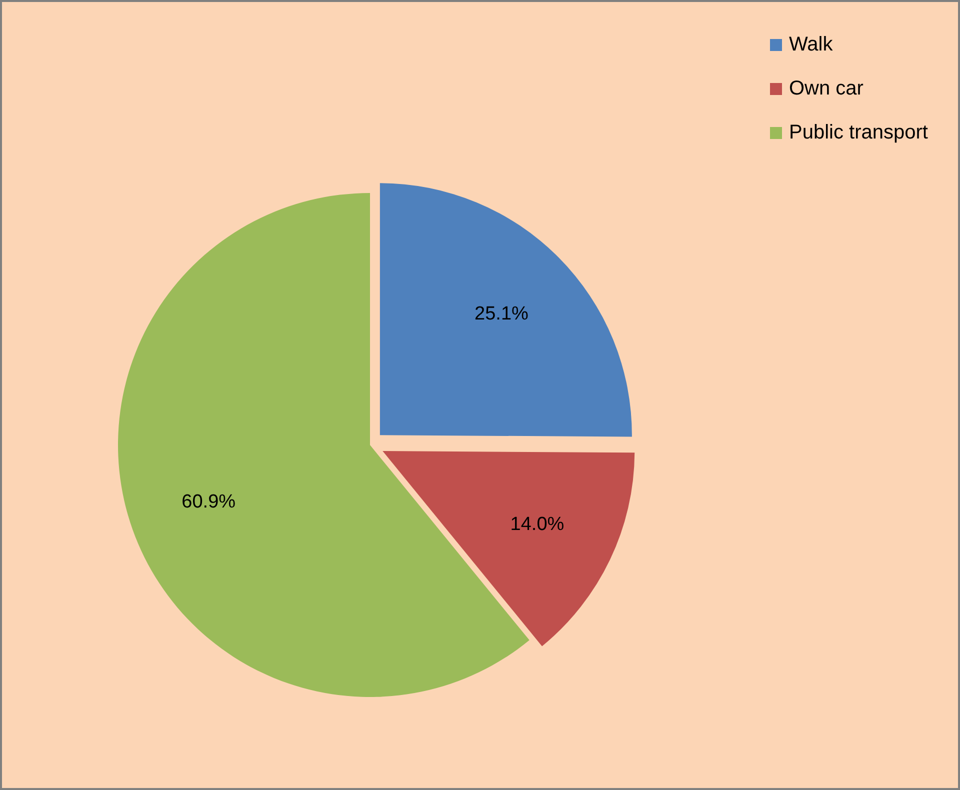  What do you see at coordinates (811, 44) in the screenshot?
I see `legend-label: Walk` at bounding box center [811, 44].